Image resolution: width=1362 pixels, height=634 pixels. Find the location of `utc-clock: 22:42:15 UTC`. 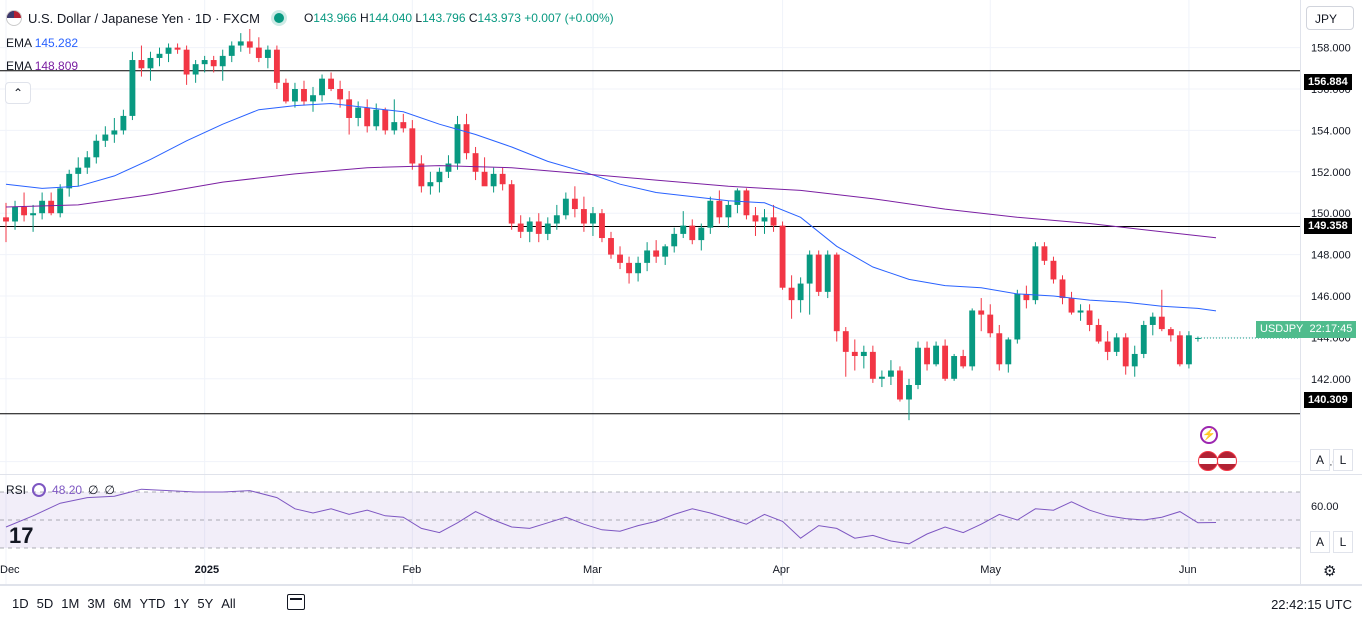

utc-clock: 22:42:15 UTC is located at coordinates (1311, 604).